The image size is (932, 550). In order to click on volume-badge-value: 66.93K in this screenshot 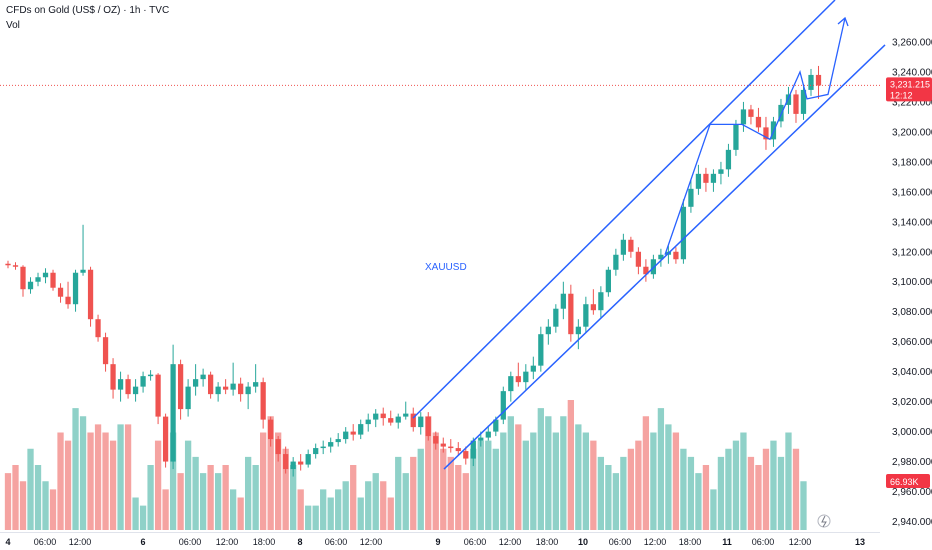, I will do `click(904, 482)`.